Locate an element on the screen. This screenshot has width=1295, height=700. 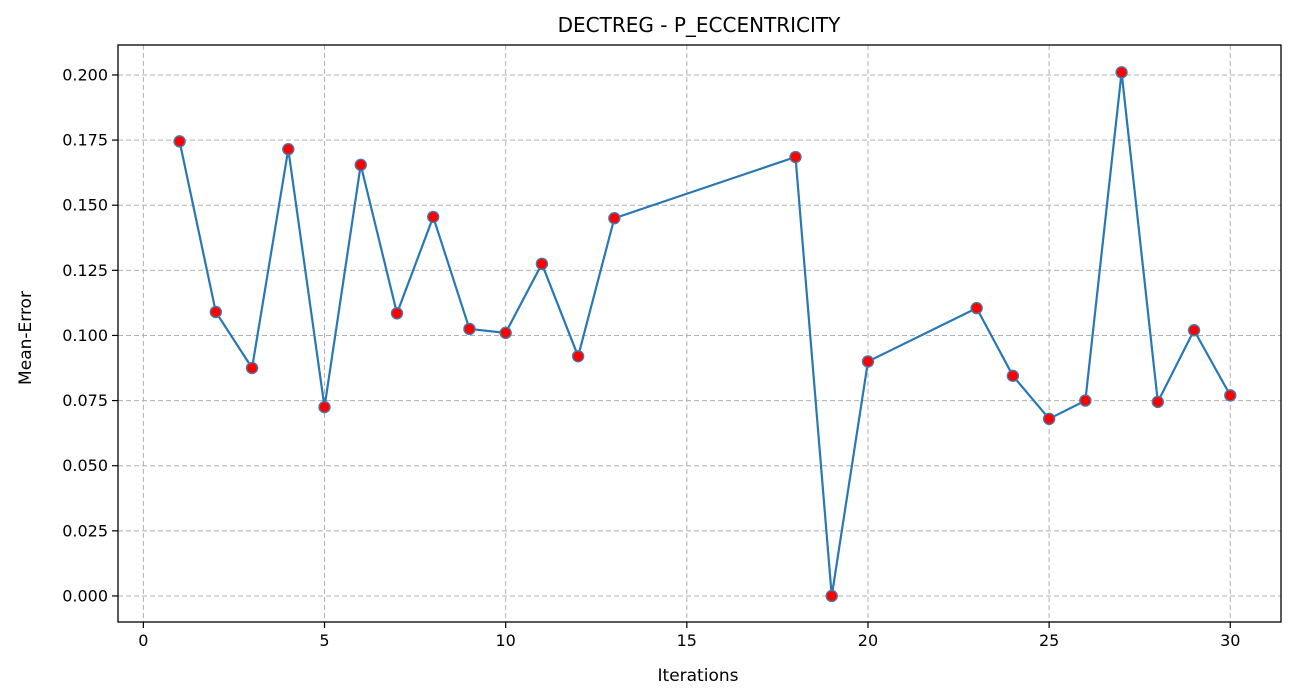
x-tick-label: 15 is located at coordinates (687, 640).